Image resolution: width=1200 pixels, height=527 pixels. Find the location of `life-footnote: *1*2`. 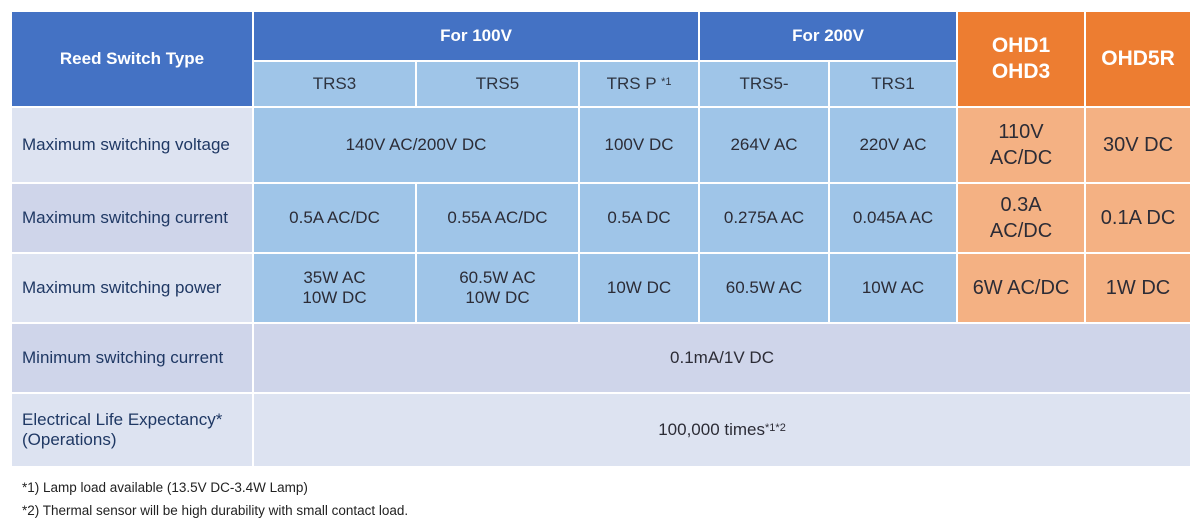

life-footnote: *1*2 is located at coordinates (775, 428).